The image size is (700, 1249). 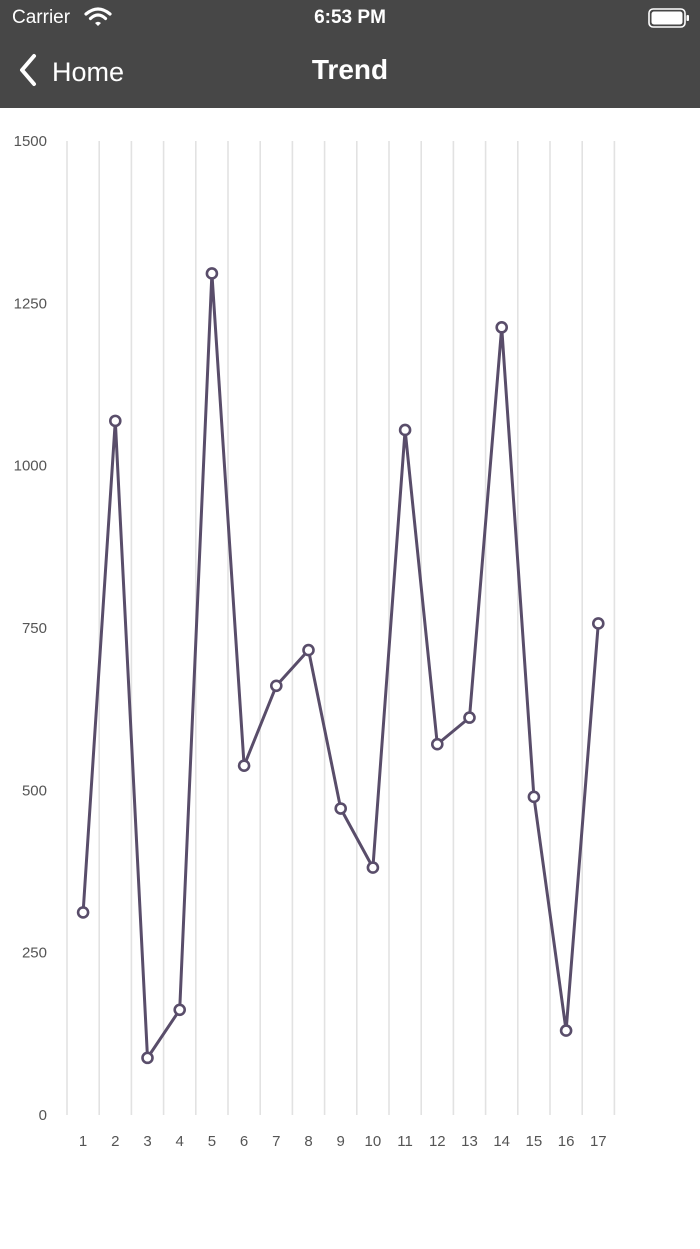 I want to click on page-title: Trend, so click(x=350, y=69).